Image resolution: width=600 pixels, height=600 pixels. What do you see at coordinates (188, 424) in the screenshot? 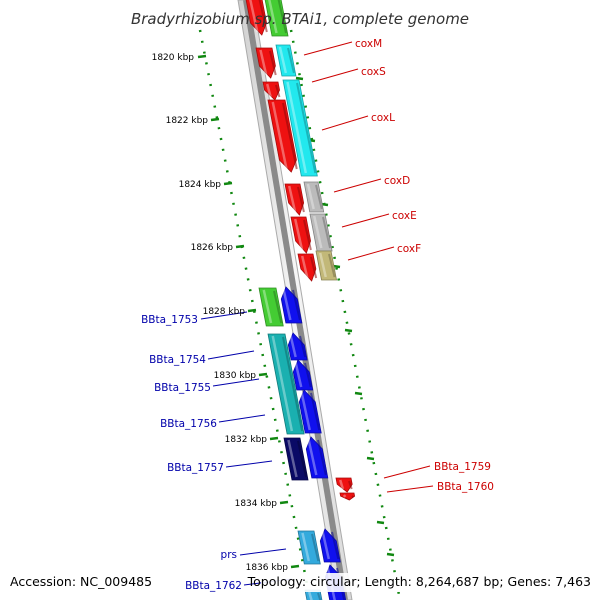
I see `gene-label-bbta1756: BBta_1756` at bounding box center [188, 424].